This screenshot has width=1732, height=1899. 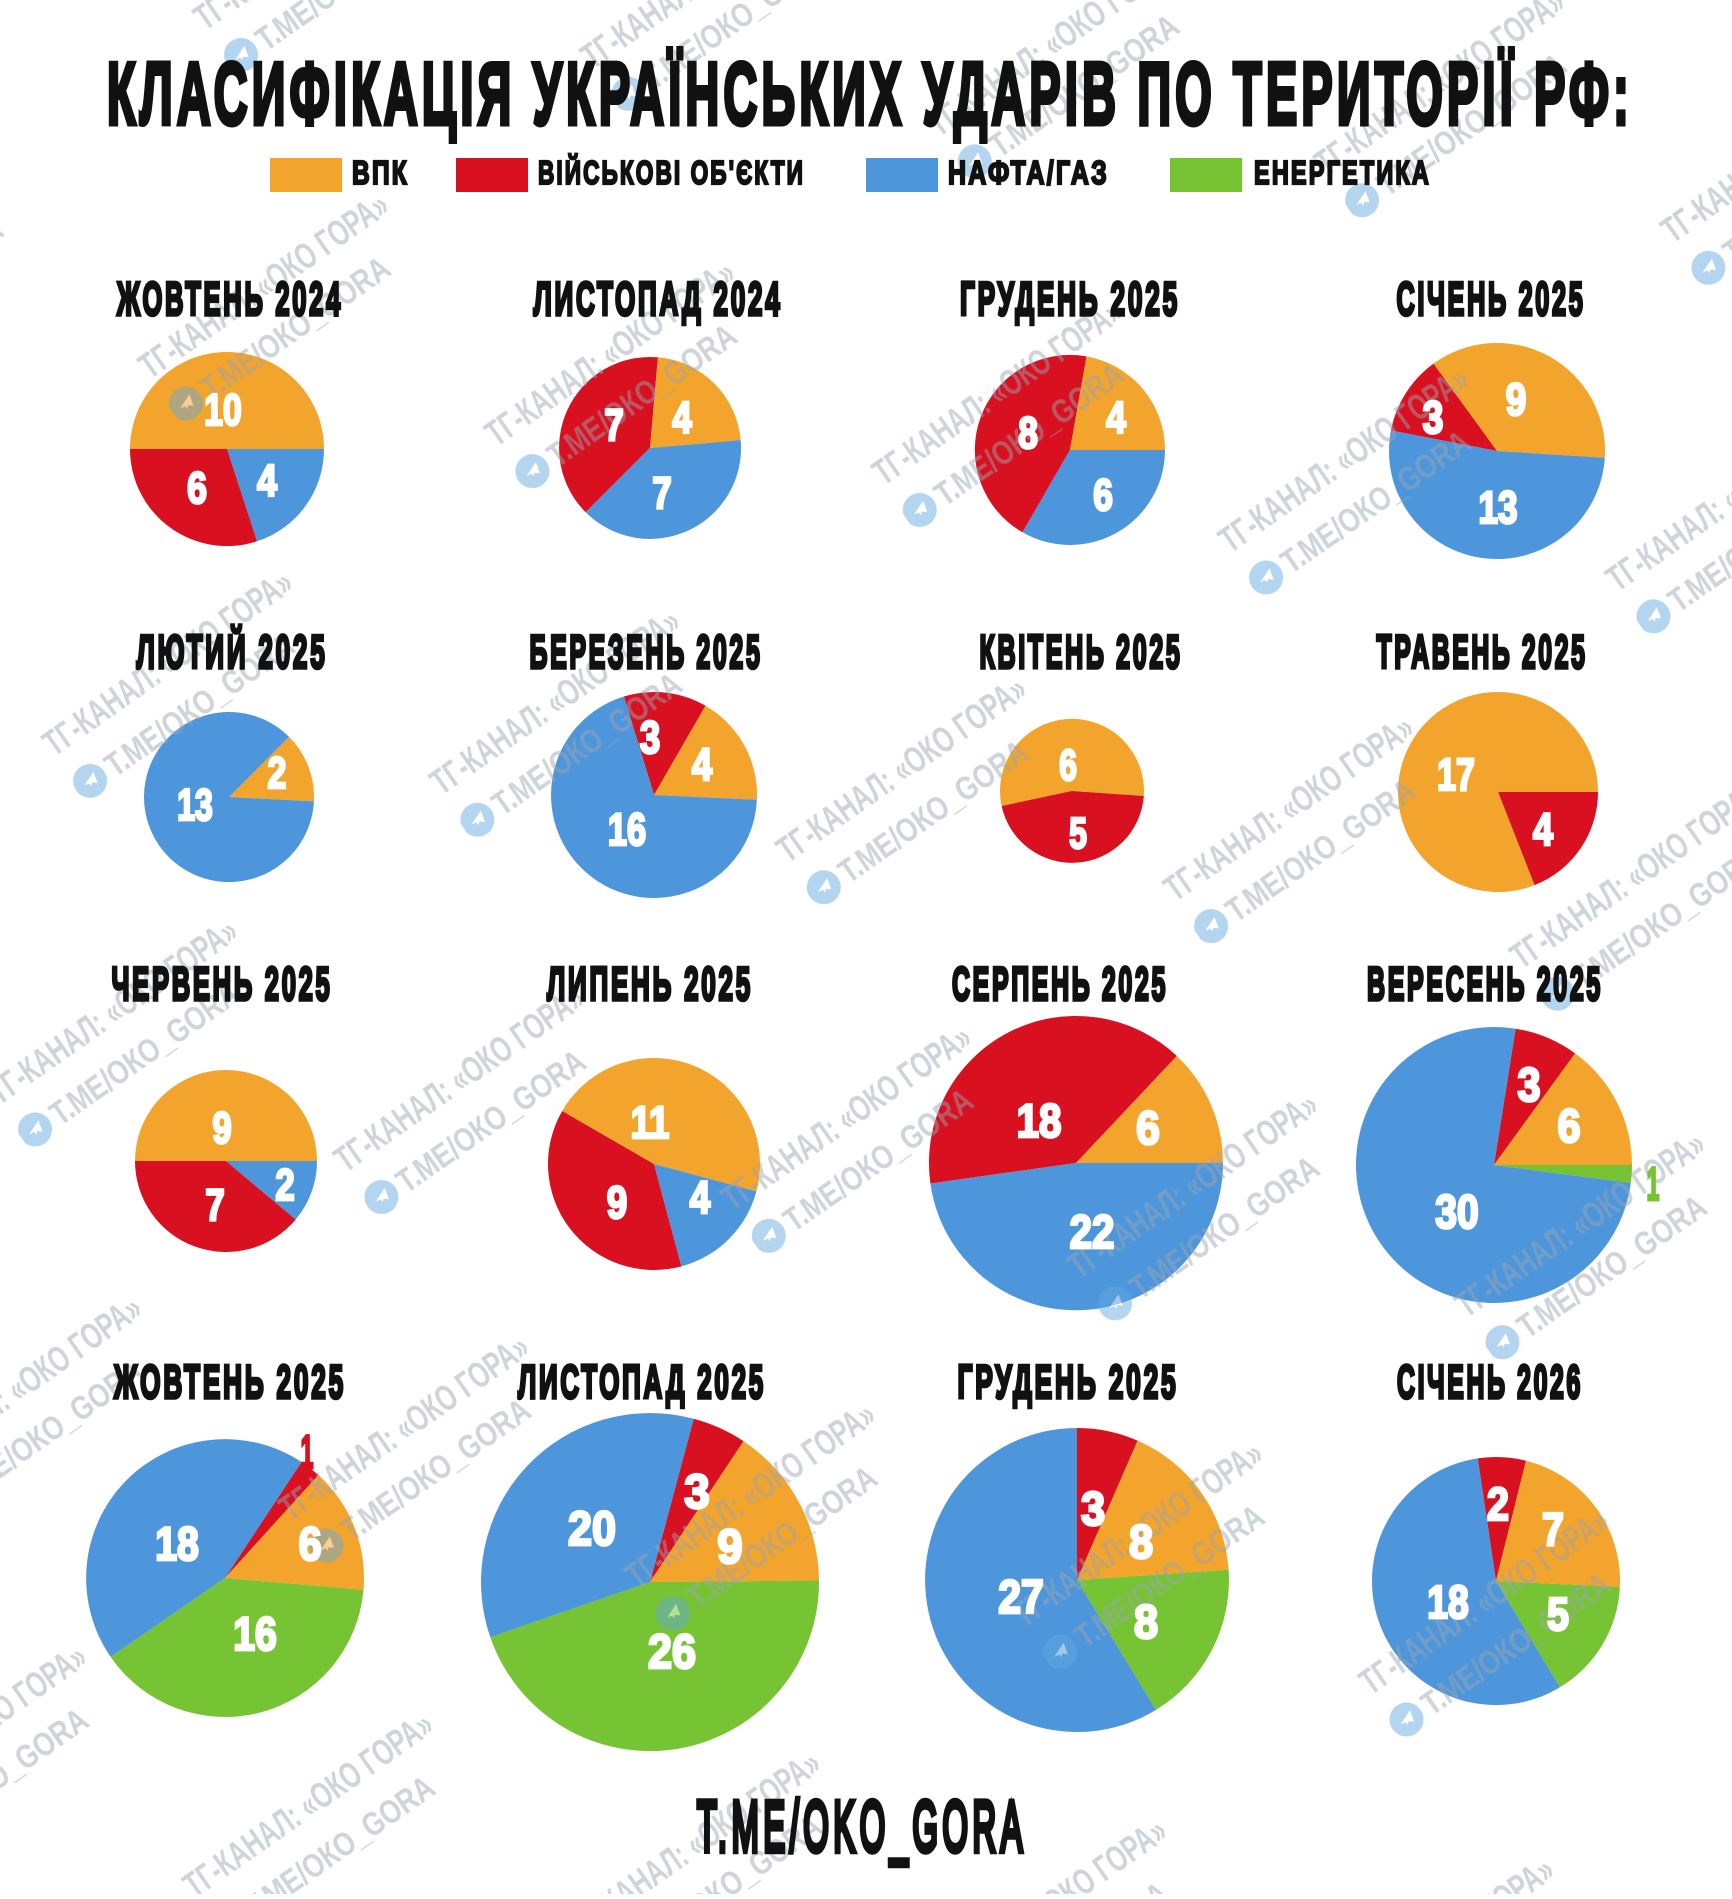 What do you see at coordinates (650, 983) in the screenshot?
I see `svg-text: ЛИПЕНЬ 2025` at bounding box center [650, 983].